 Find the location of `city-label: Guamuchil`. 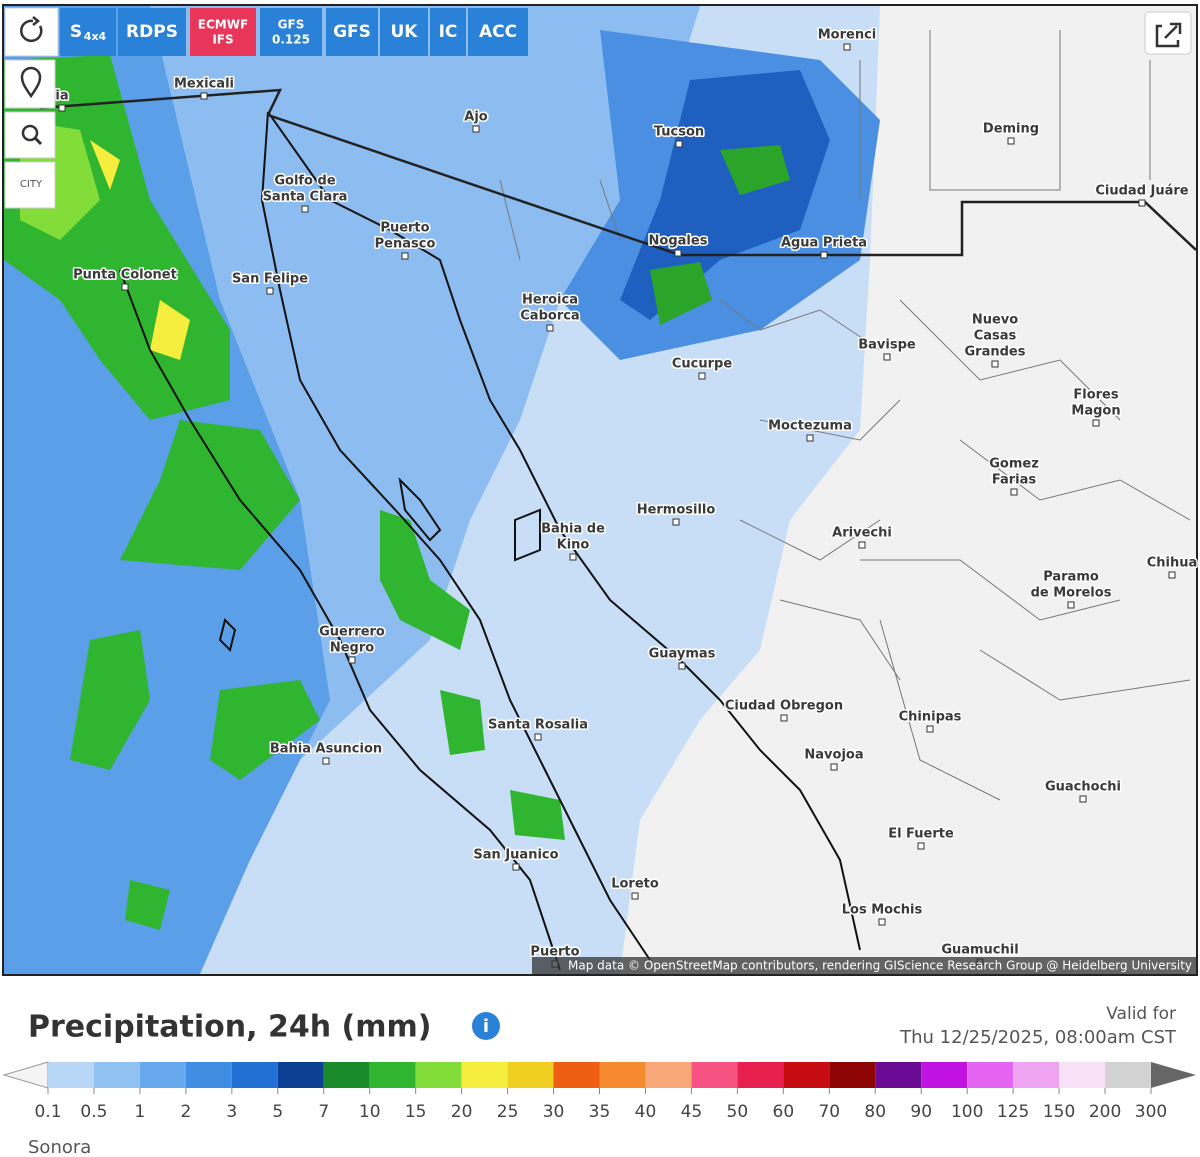

city-label: Guamuchil is located at coordinates (979, 950).